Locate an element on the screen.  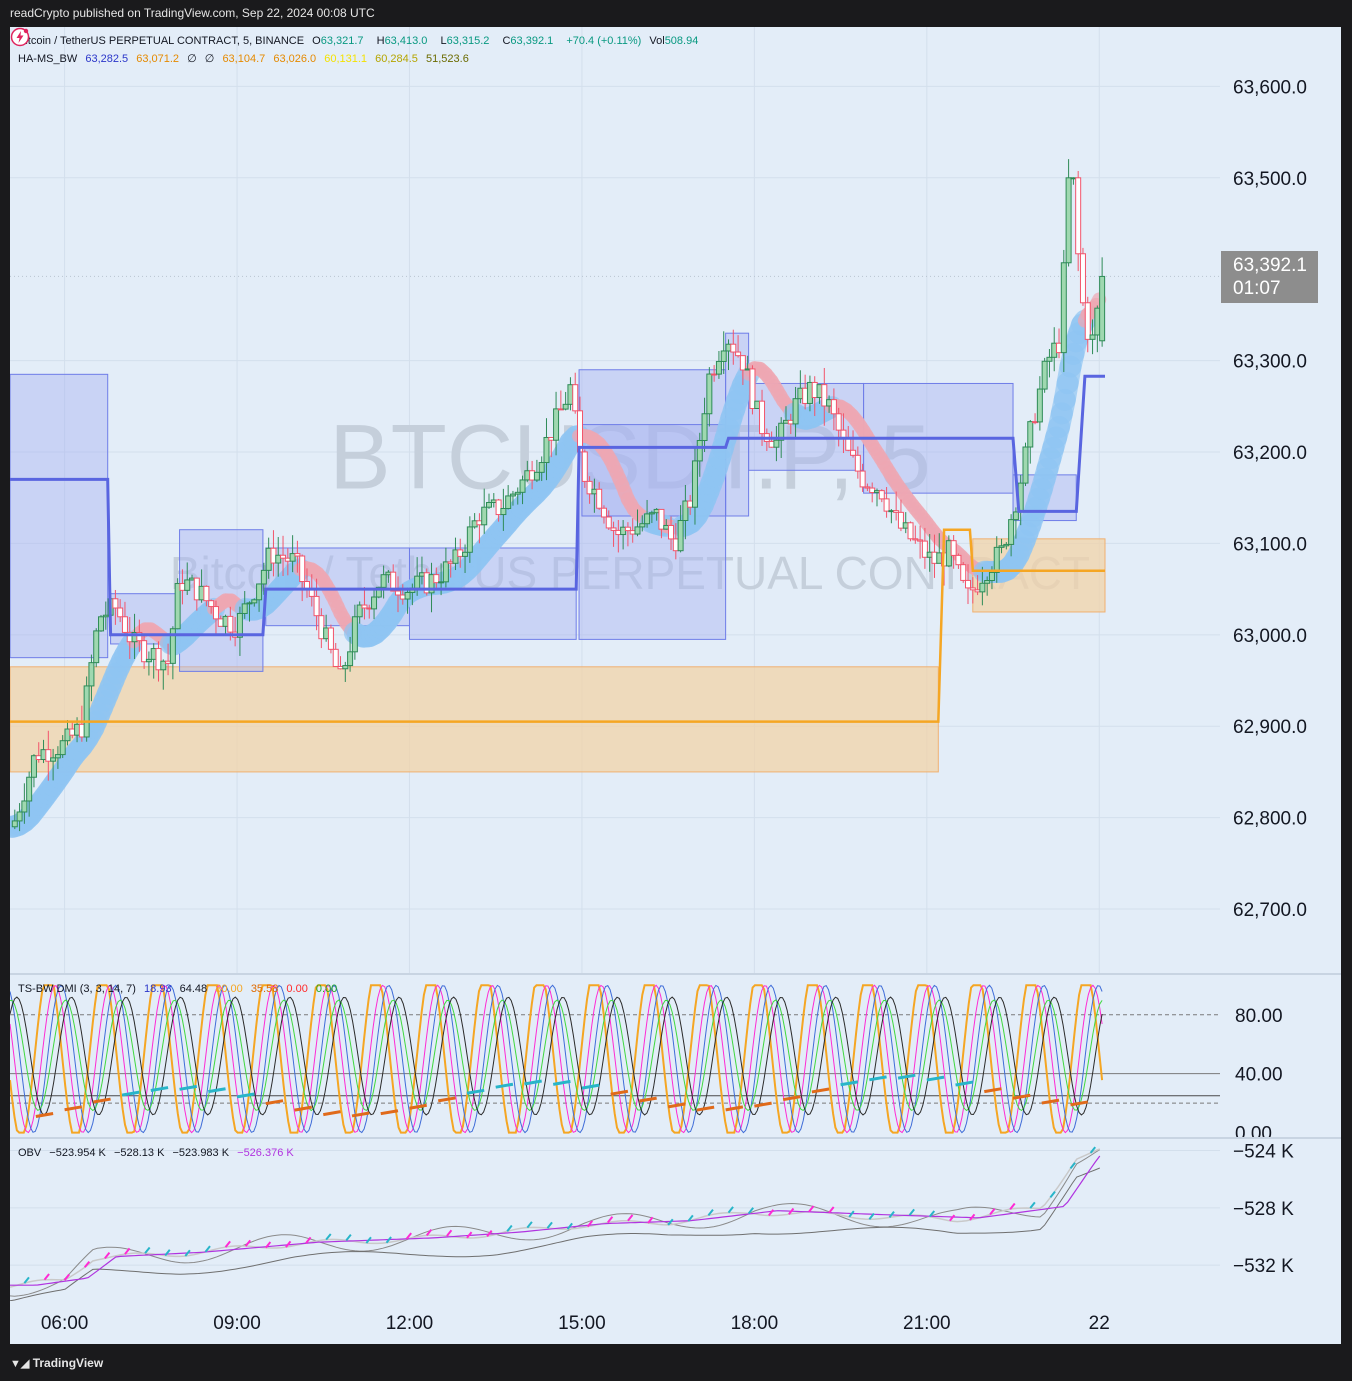
dmi-black-line is located at coordinates (556, 1056).